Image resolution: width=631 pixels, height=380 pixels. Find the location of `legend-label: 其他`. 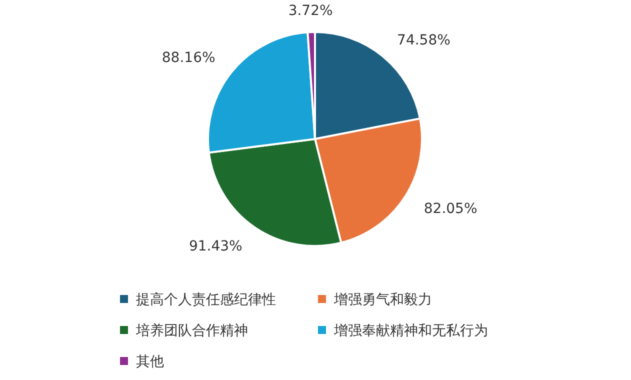

legend-label: 其他 is located at coordinates (150, 362).